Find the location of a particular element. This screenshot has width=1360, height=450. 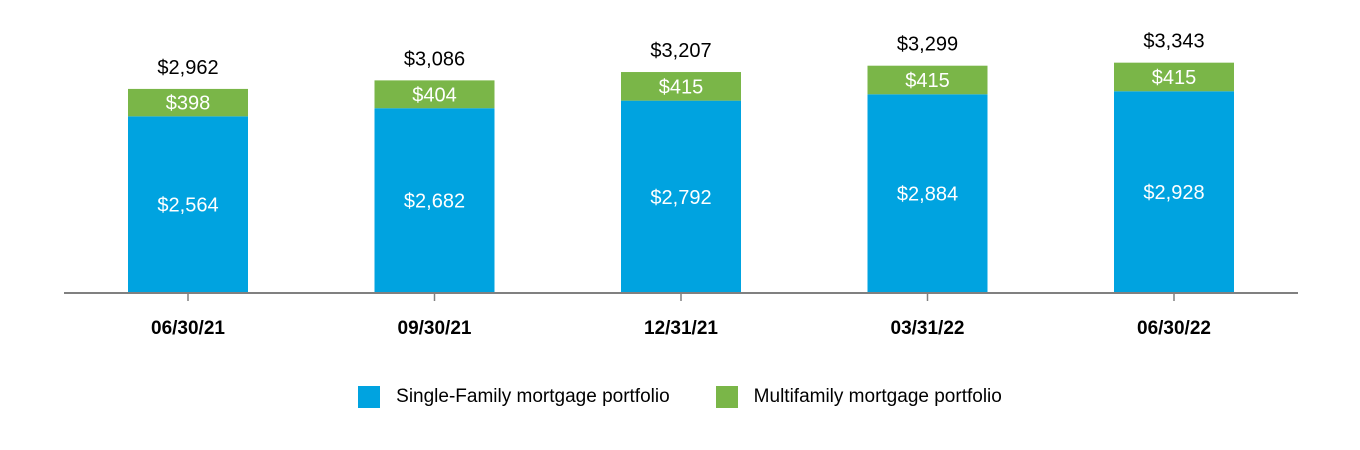

label-single-family-4: $2,928 is located at coordinates (1173, 193).